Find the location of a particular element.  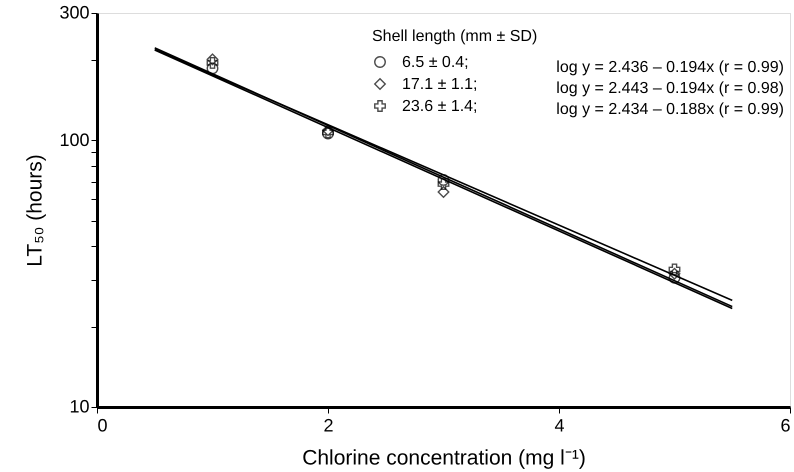

legend-label: 6.5 ± 0.4; is located at coordinates (435, 62).